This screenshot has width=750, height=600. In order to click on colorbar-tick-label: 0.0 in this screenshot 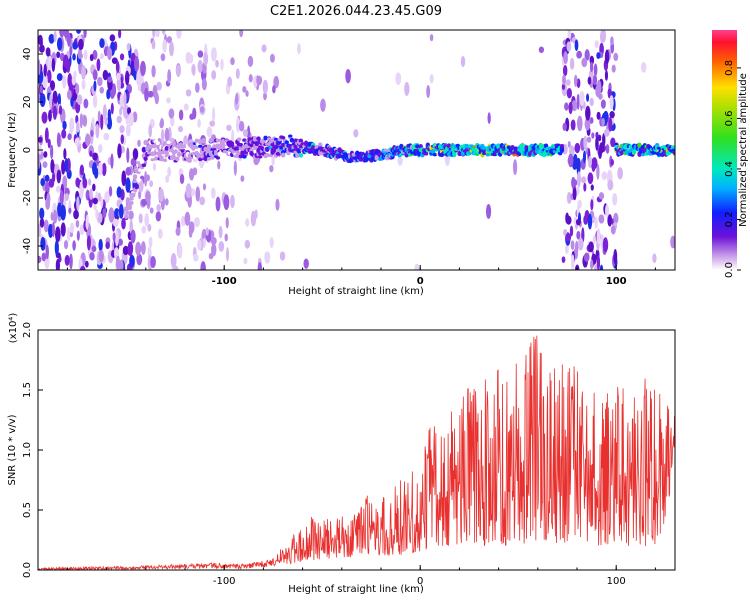, I will do `click(729, 270)`.